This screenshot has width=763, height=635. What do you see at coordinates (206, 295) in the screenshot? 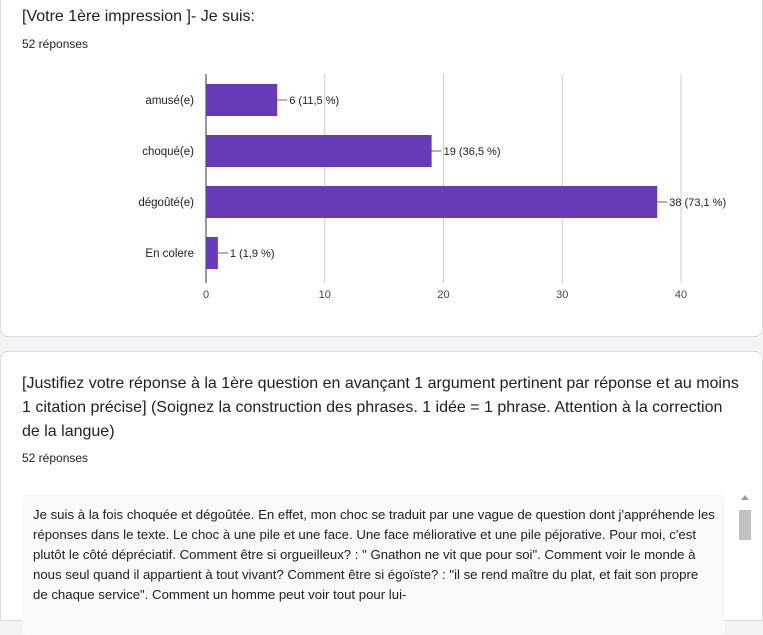
I see `x-tick-label: 0` at bounding box center [206, 295].